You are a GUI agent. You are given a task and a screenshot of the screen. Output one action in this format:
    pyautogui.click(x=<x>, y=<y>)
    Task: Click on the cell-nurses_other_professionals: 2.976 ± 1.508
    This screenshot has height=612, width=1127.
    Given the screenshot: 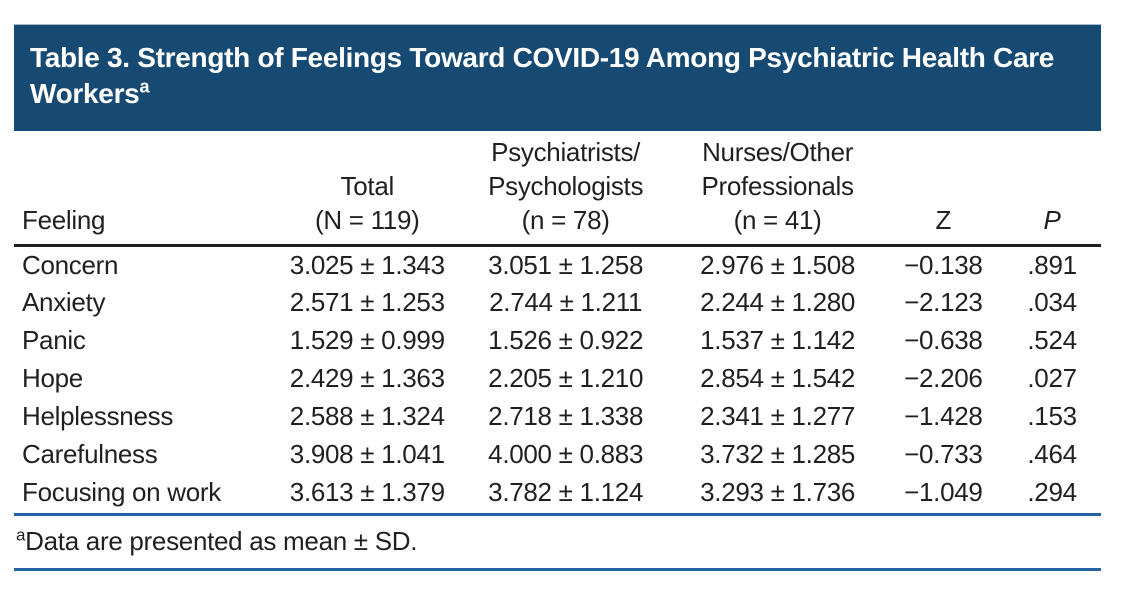 What is the action you would take?
    pyautogui.click(x=778, y=264)
    